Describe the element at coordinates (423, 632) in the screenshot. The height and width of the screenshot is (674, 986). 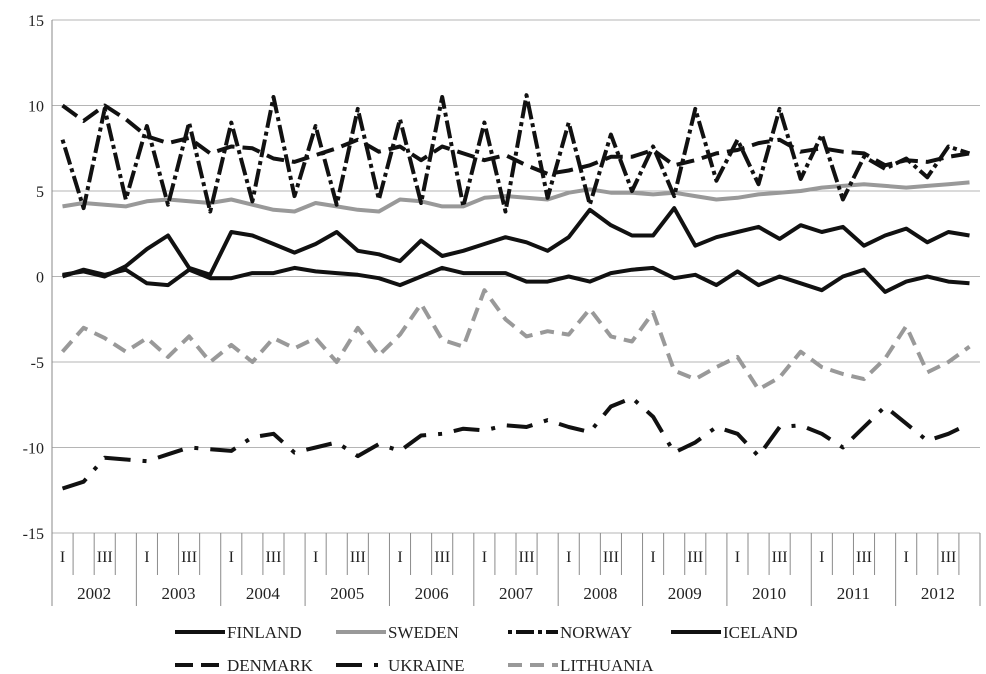
I see `legend-label: SWEDEN` at that location.